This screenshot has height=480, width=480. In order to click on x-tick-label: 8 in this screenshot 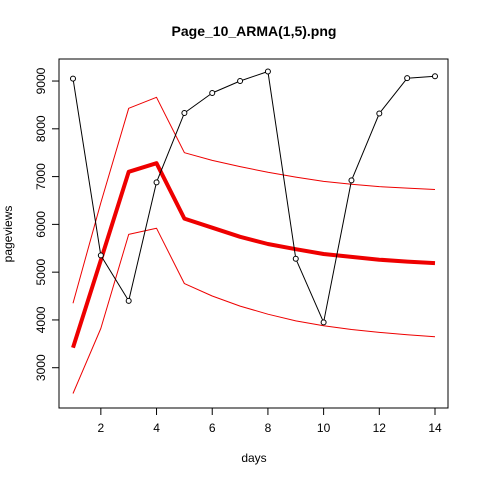, I will do `click(268, 428)`.